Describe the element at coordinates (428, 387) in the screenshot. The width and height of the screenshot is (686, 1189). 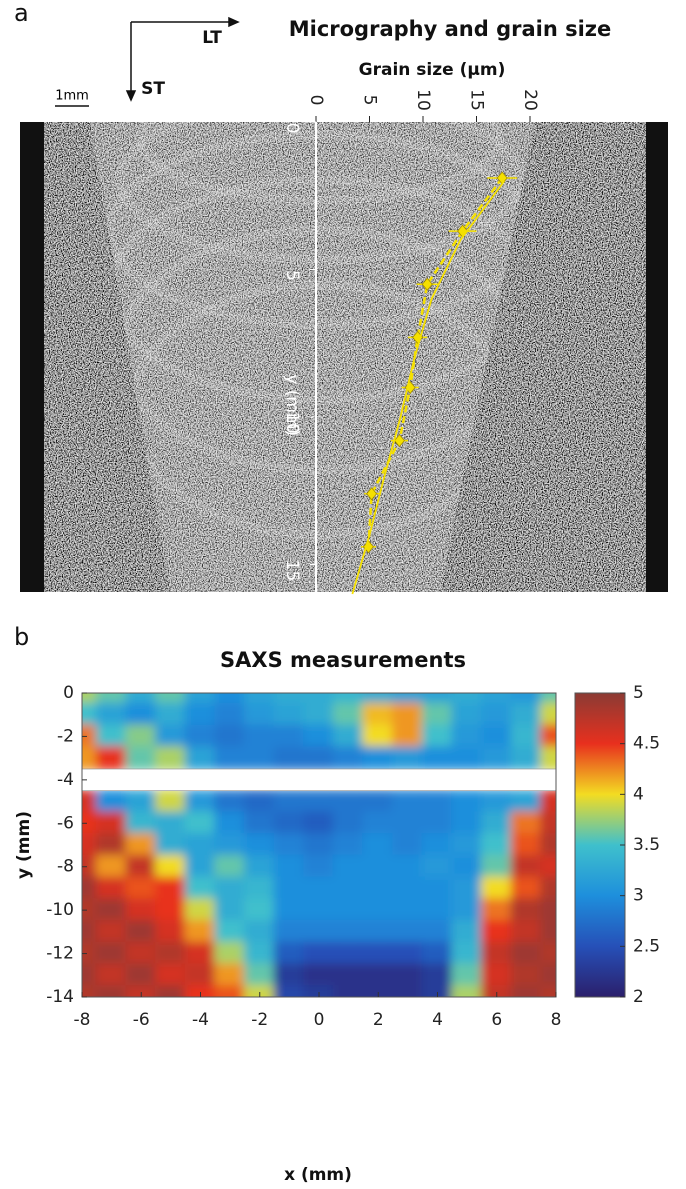
I see `line` at that location.